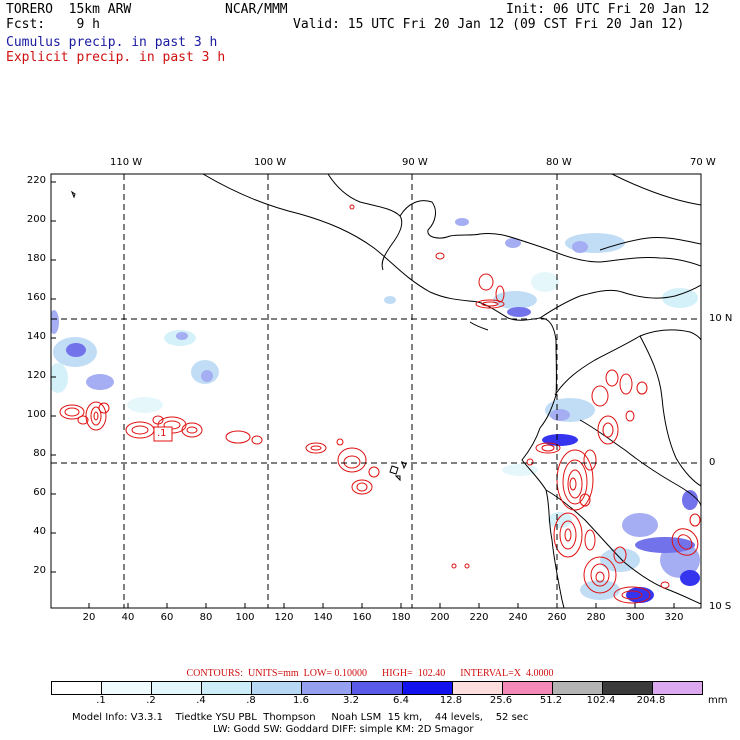 This screenshot has width=740, height=740. I want to click on x-tick-label: 160, so click(362, 617).